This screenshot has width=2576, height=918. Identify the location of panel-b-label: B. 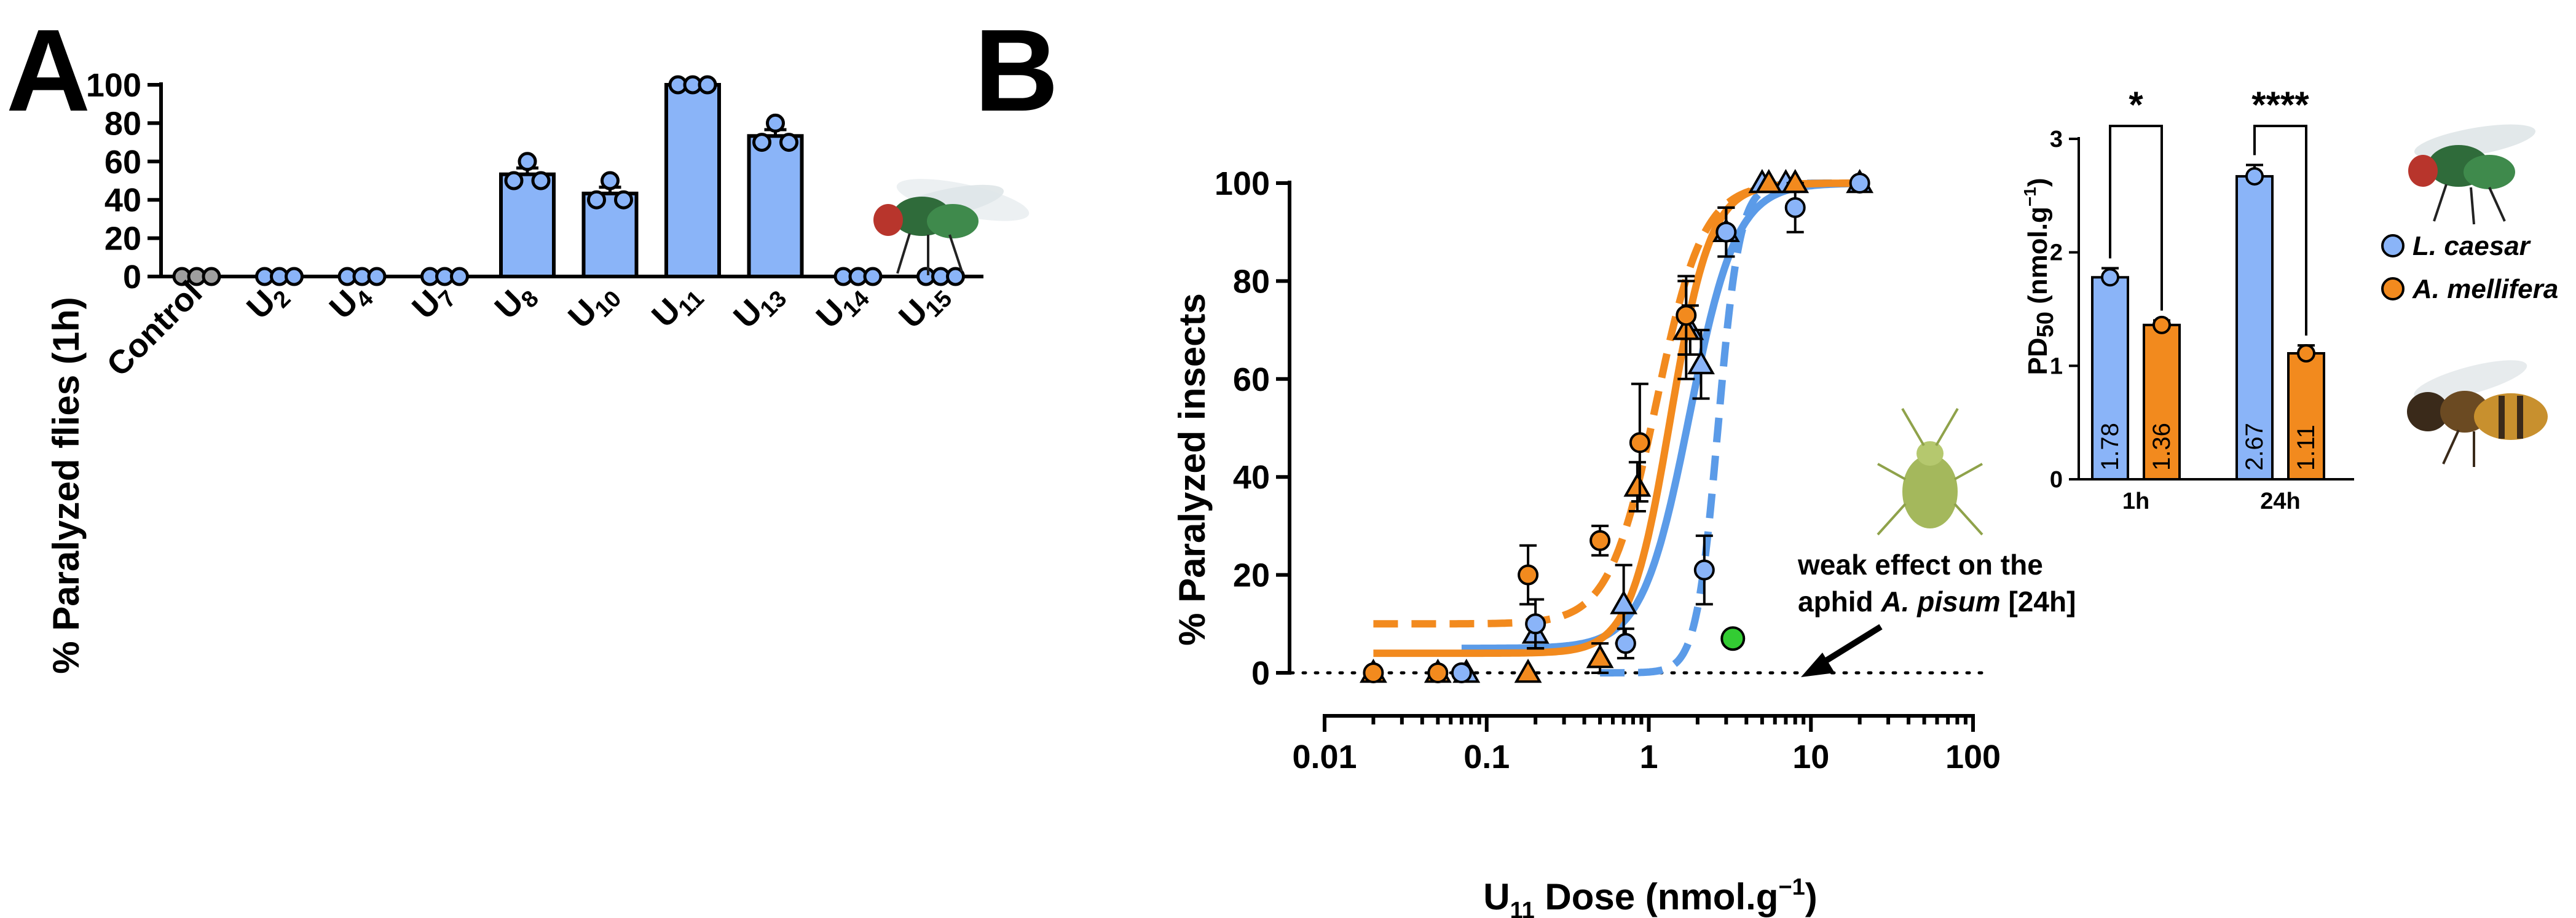
(1016, 71).